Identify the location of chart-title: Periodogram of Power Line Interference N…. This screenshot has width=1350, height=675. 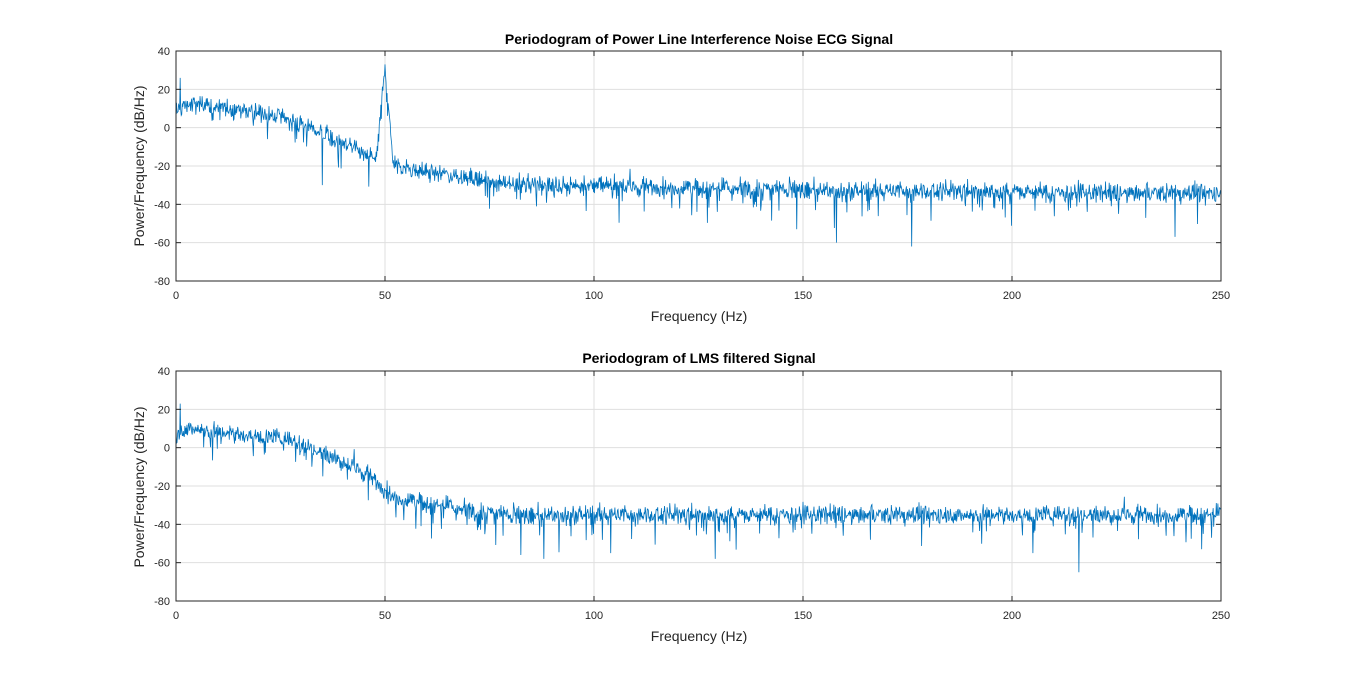
(699, 39).